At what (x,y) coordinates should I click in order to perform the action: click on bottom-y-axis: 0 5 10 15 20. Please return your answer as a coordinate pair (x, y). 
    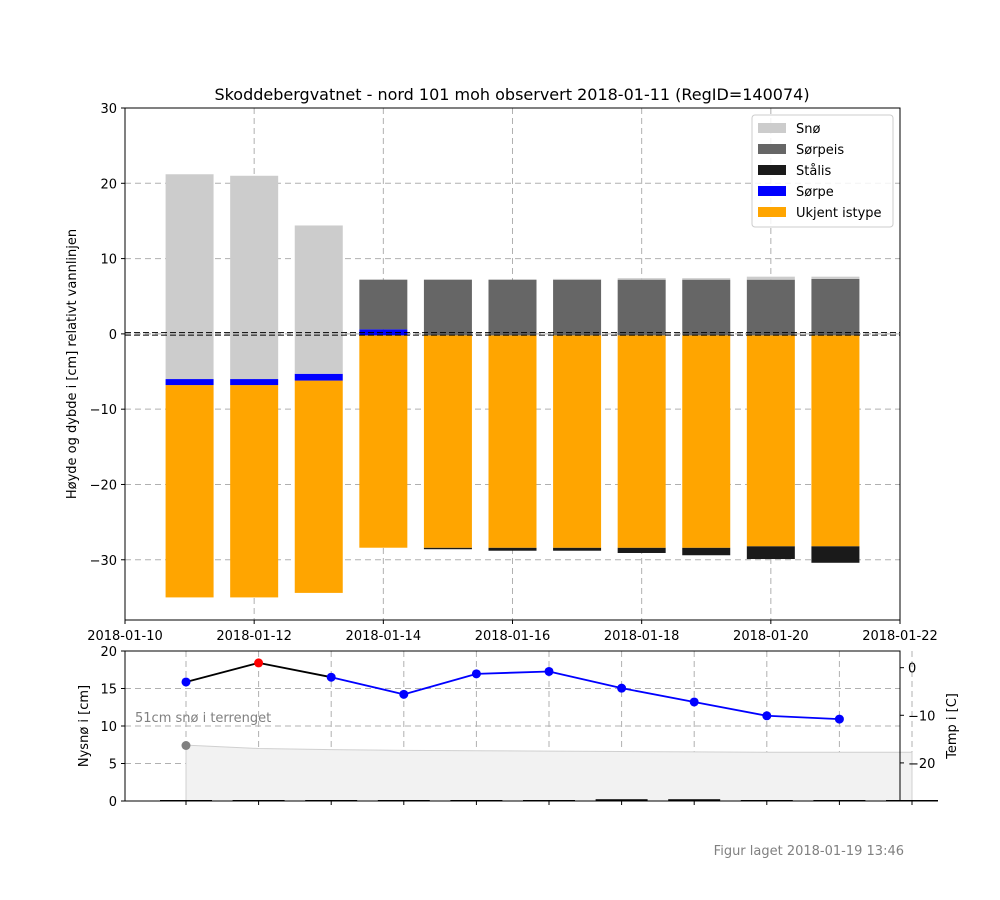
    Looking at the image, I should click on (112, 727).